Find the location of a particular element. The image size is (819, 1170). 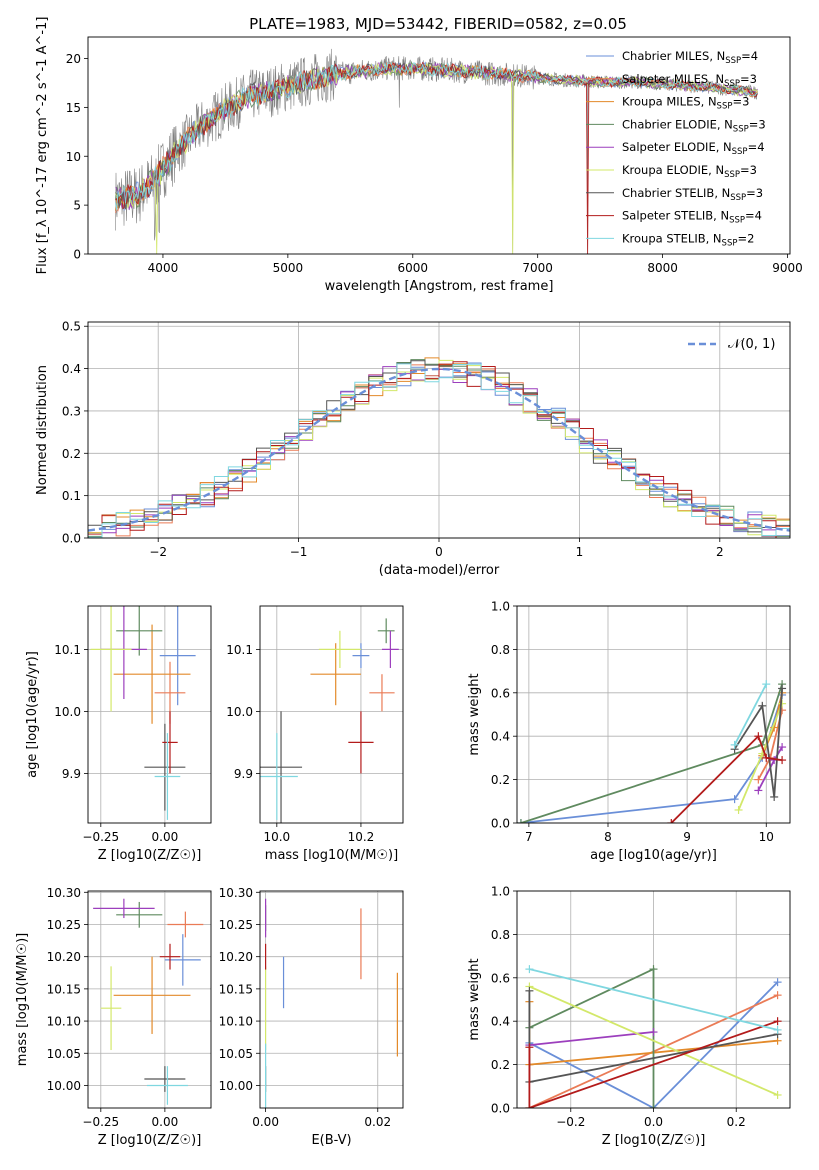

gridlines is located at coordinates (149, 999).